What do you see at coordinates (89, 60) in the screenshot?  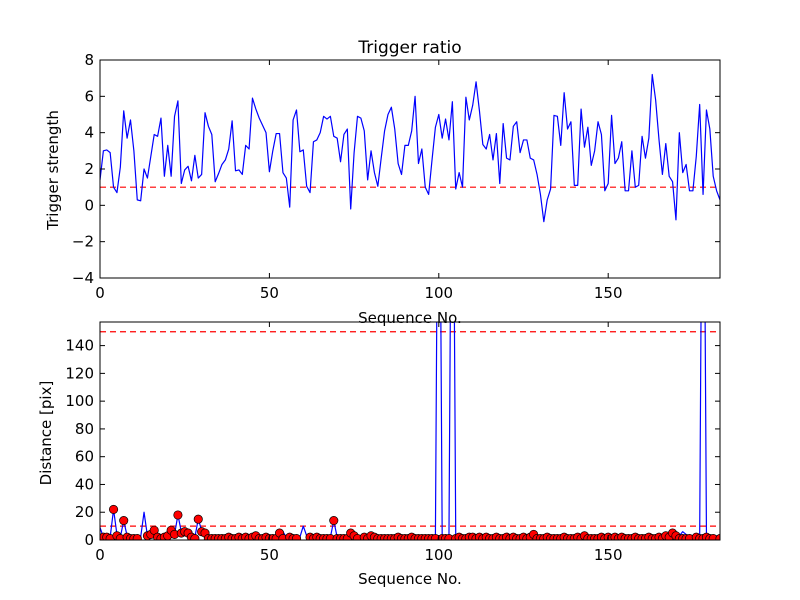 I see `y-tick-label: 8` at bounding box center [89, 60].